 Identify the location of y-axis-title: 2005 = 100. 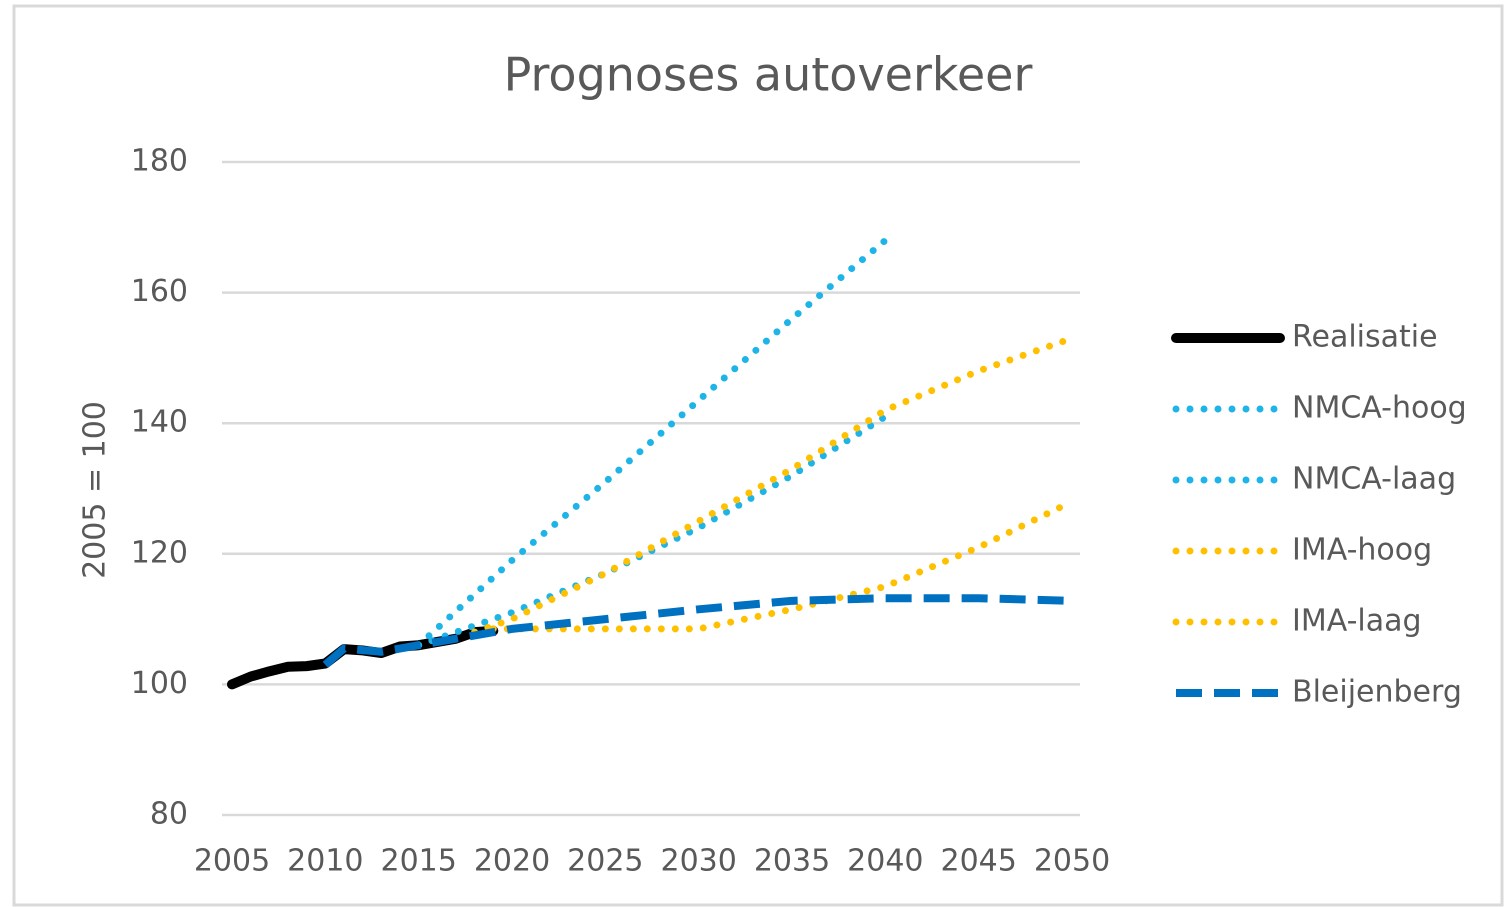
(95, 490).